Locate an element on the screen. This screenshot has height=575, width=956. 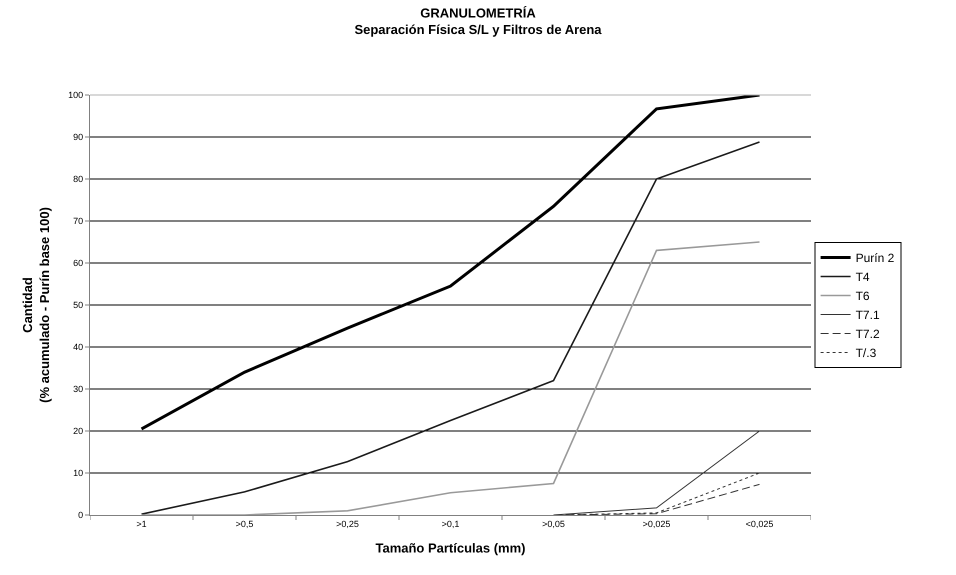
legend-label: T6 is located at coordinates (863, 296).